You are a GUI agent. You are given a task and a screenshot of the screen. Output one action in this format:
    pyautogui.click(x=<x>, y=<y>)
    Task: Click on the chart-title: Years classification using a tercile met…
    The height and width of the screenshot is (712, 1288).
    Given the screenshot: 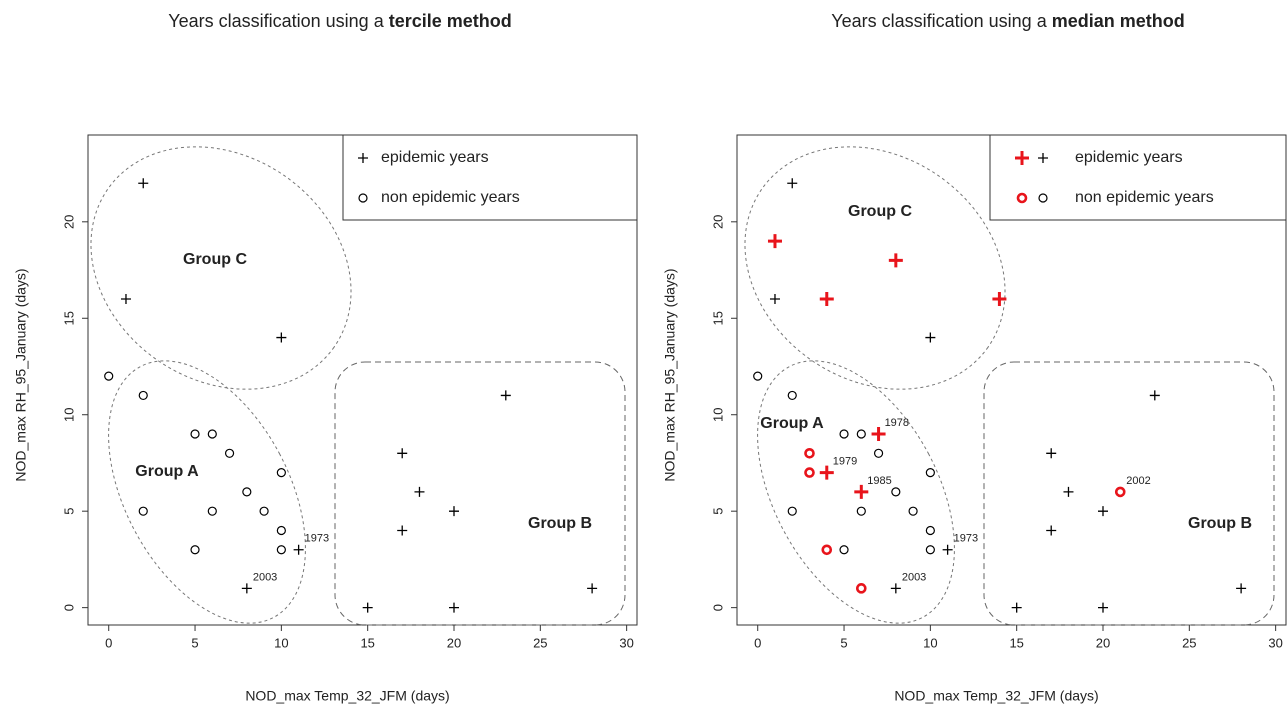 What is the action you would take?
    pyautogui.click(x=340, y=21)
    